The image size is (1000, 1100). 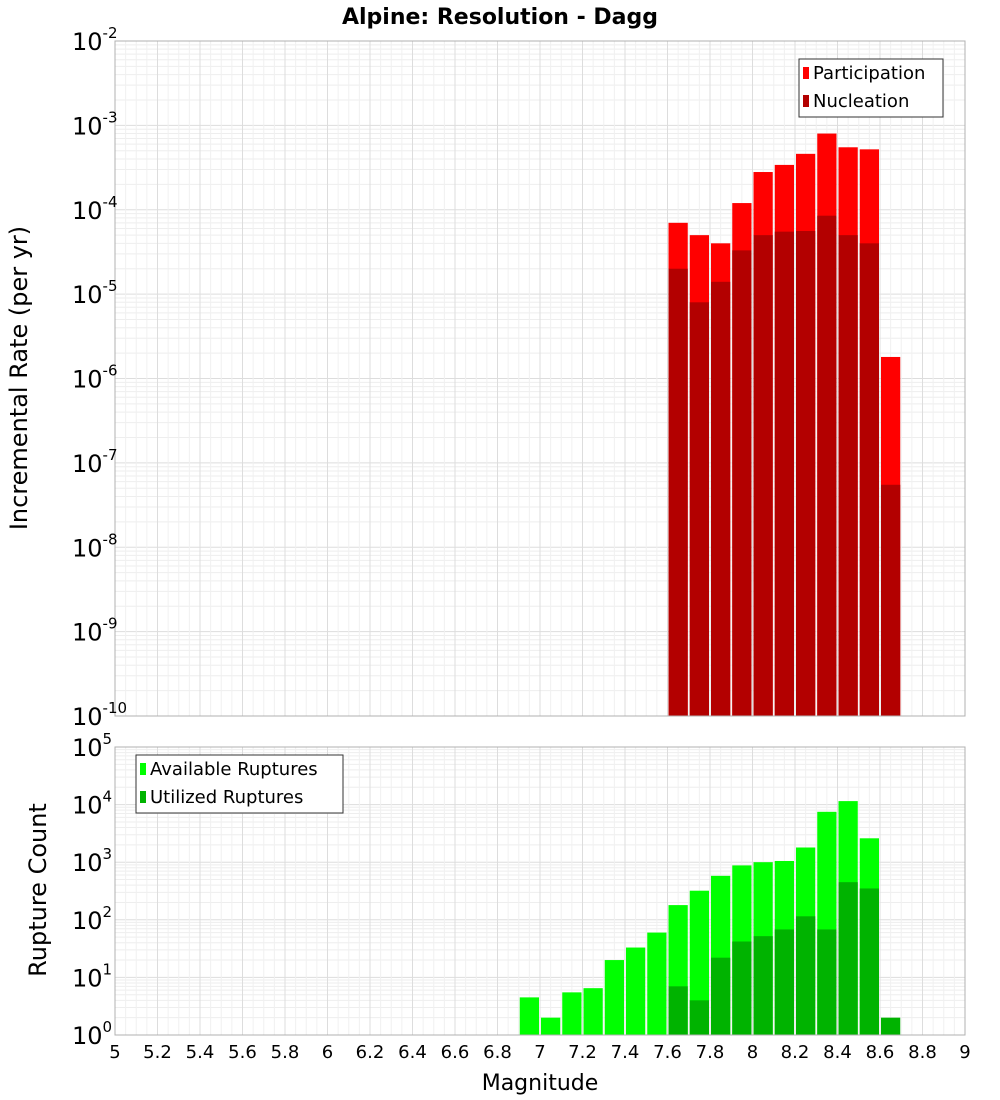 I want to click on x-tick-label: 9, so click(x=964, y=1052).